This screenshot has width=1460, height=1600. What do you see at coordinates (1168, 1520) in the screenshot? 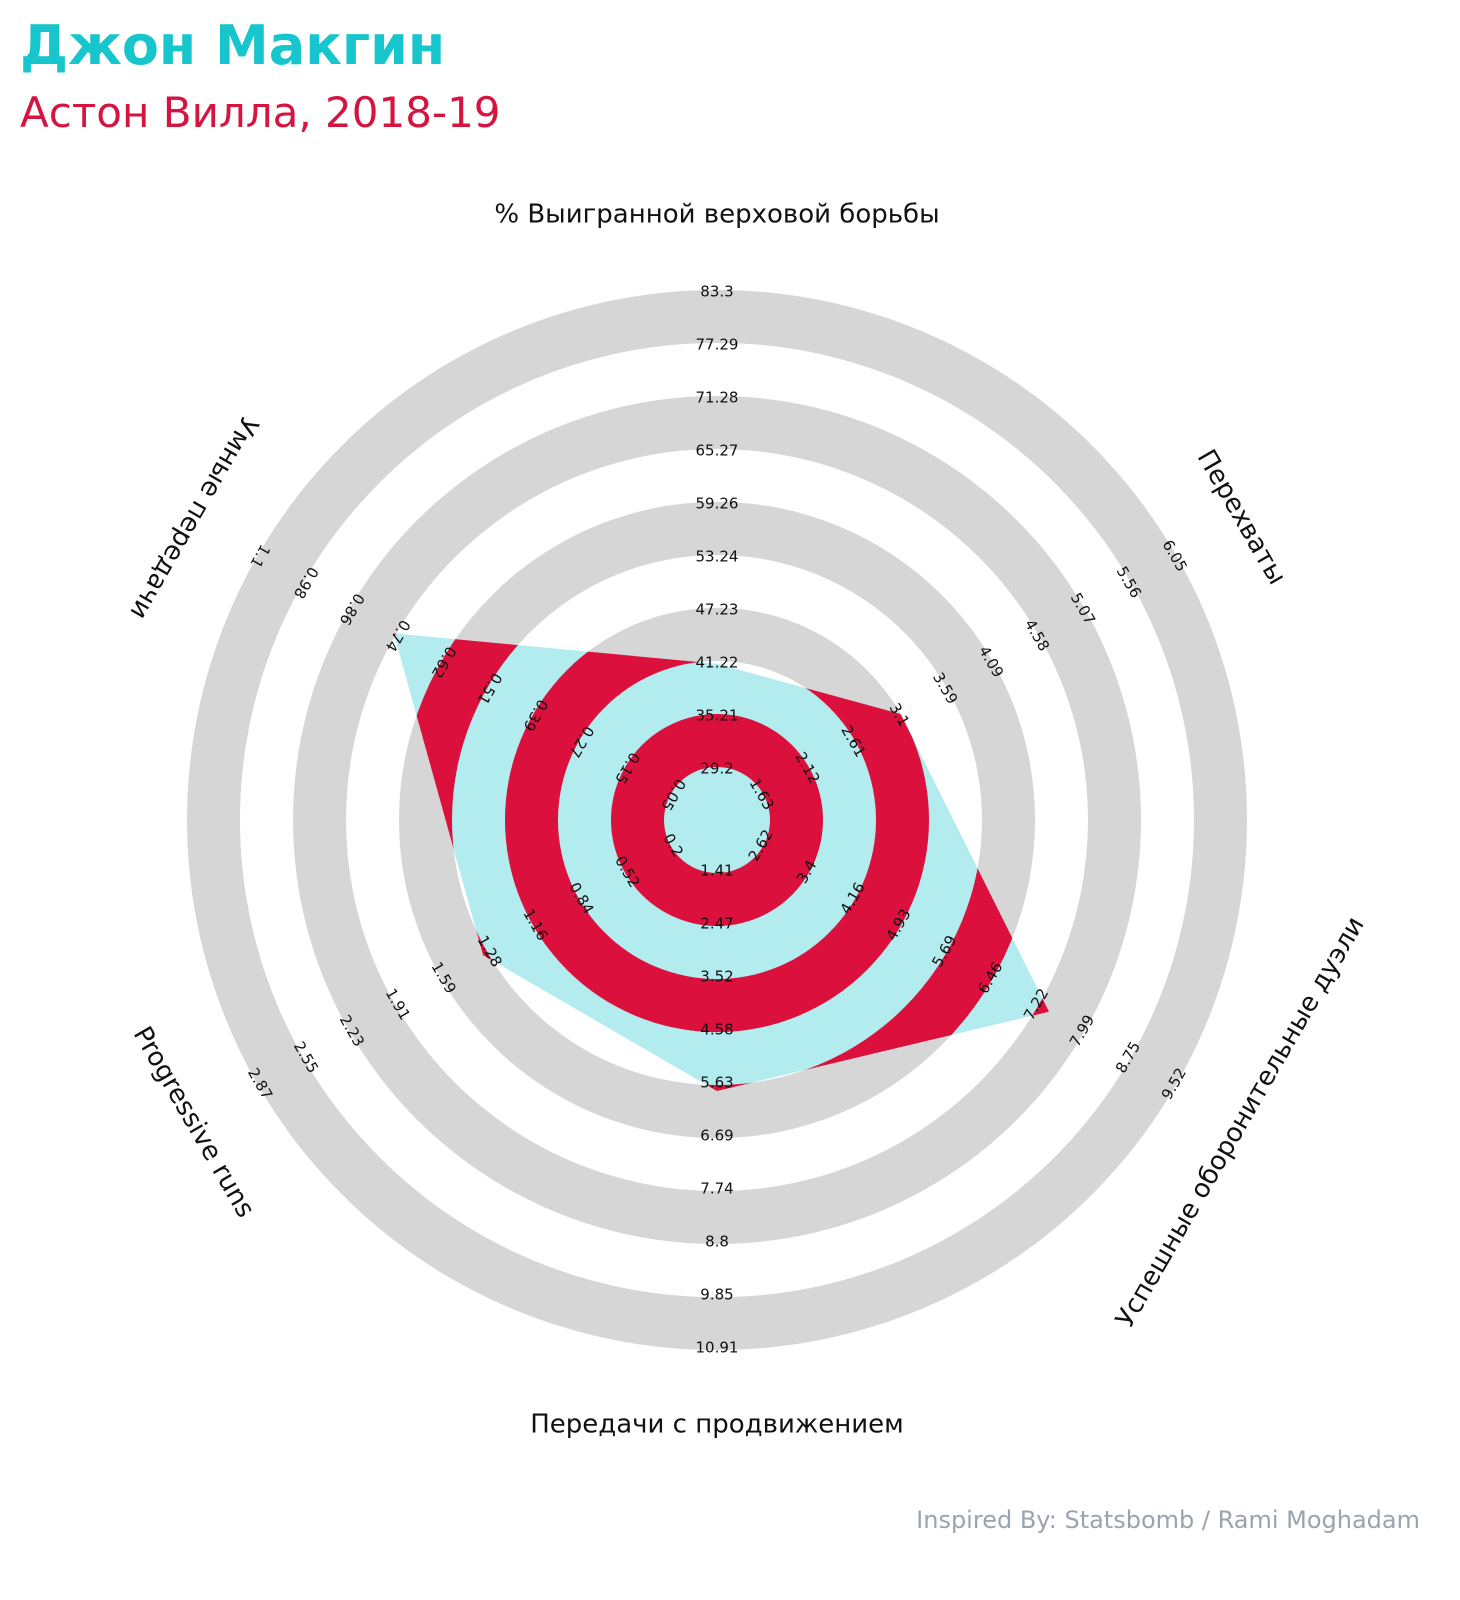
I see `credit-text: Inspired By: Statsbomb / Rami Moghadam` at bounding box center [1168, 1520].